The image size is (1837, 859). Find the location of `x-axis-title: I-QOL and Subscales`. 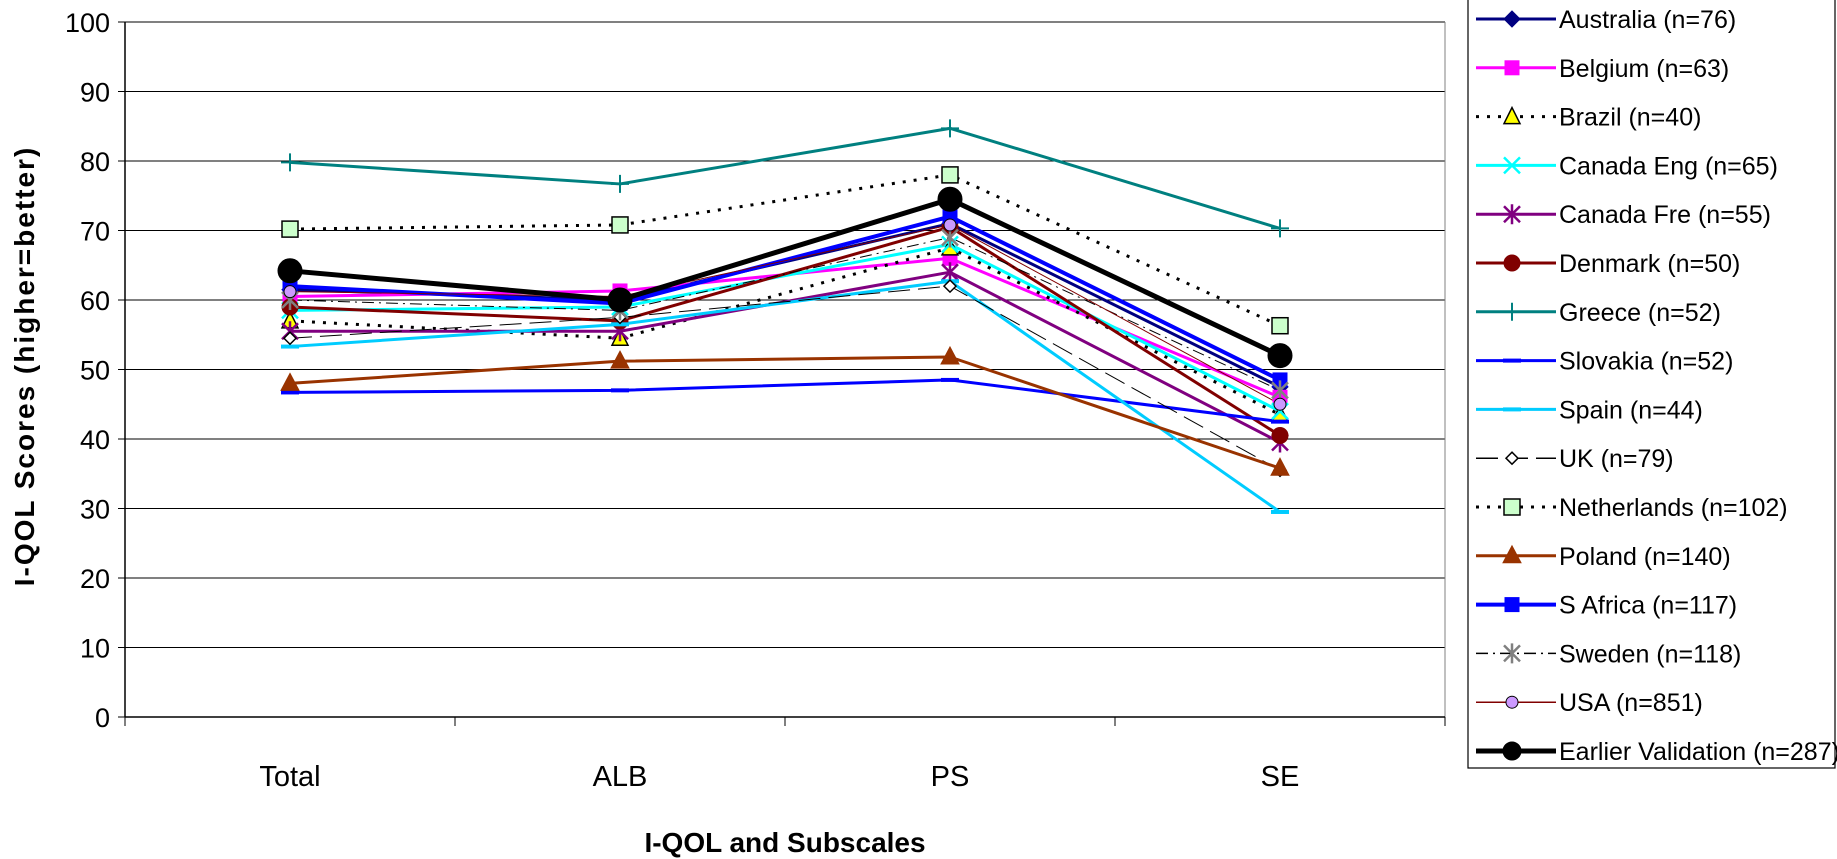

x-axis-title: I-QOL and Subscales is located at coordinates (784, 842).